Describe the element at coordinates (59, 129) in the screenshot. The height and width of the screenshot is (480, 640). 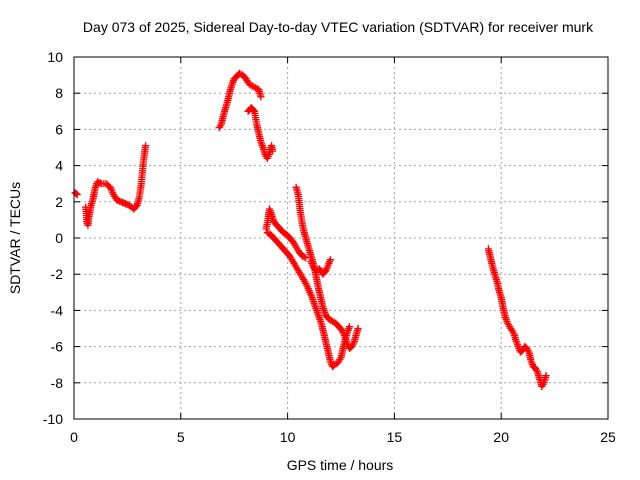
I see `y-tick-label: 6` at that location.